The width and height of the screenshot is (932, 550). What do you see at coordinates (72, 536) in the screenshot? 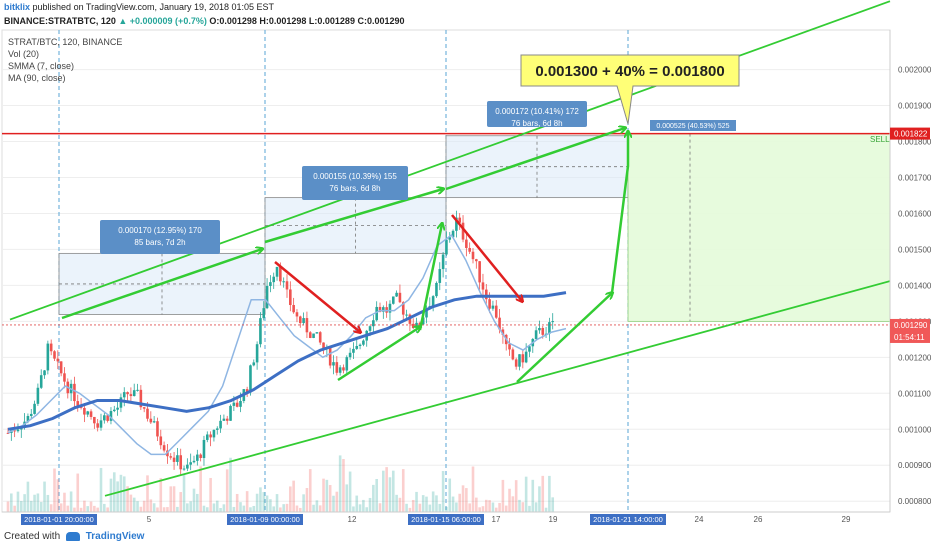
I see `tradingview-logo-icon` at bounding box center [72, 536].